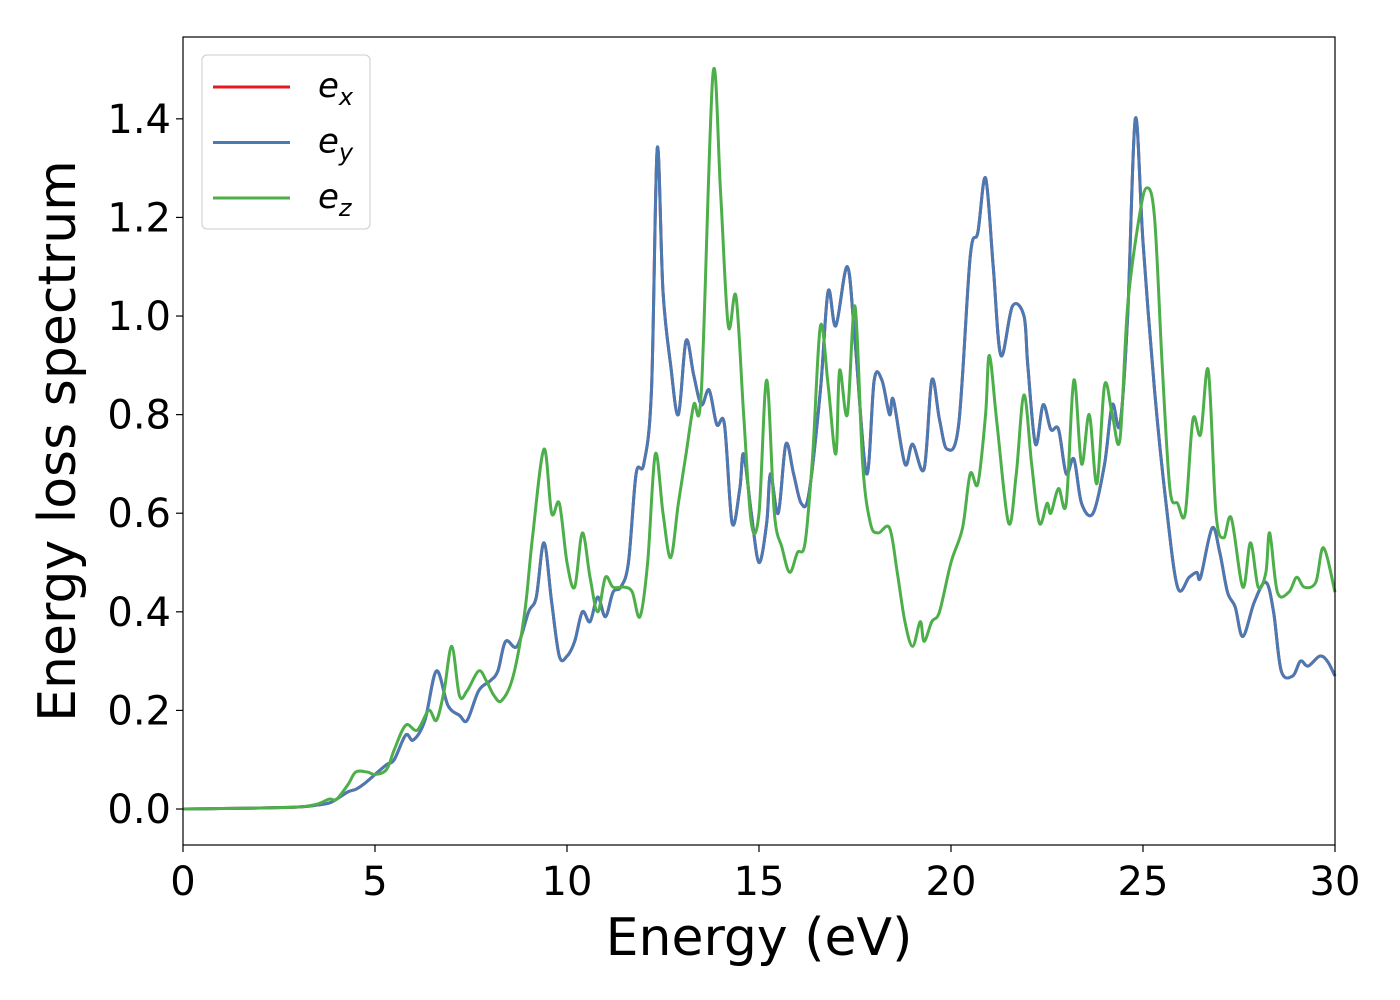  What do you see at coordinates (374, 882) in the screenshot?
I see `x-tick-label: 5` at bounding box center [374, 882].